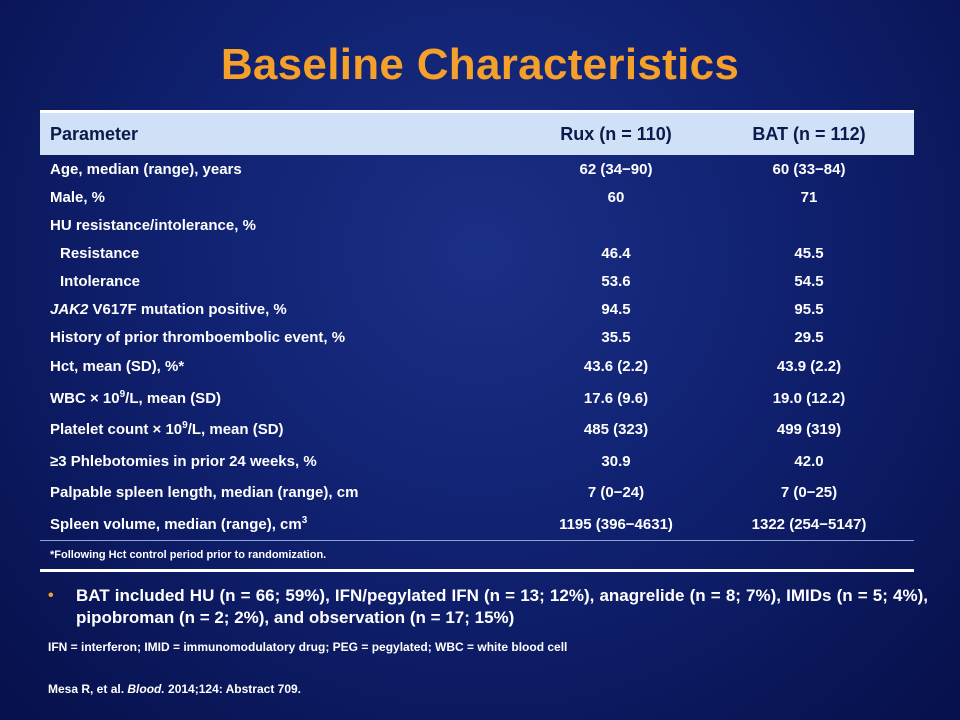 The width and height of the screenshot is (960, 720). What do you see at coordinates (477, 225) in the screenshot?
I see `table-row: HU resistance/intolerance, %` at bounding box center [477, 225].